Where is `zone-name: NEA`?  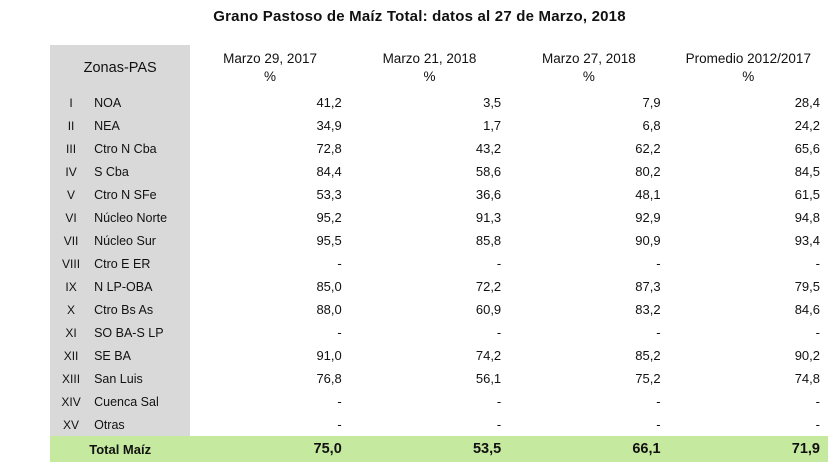 zone-name: NEA is located at coordinates (141, 125).